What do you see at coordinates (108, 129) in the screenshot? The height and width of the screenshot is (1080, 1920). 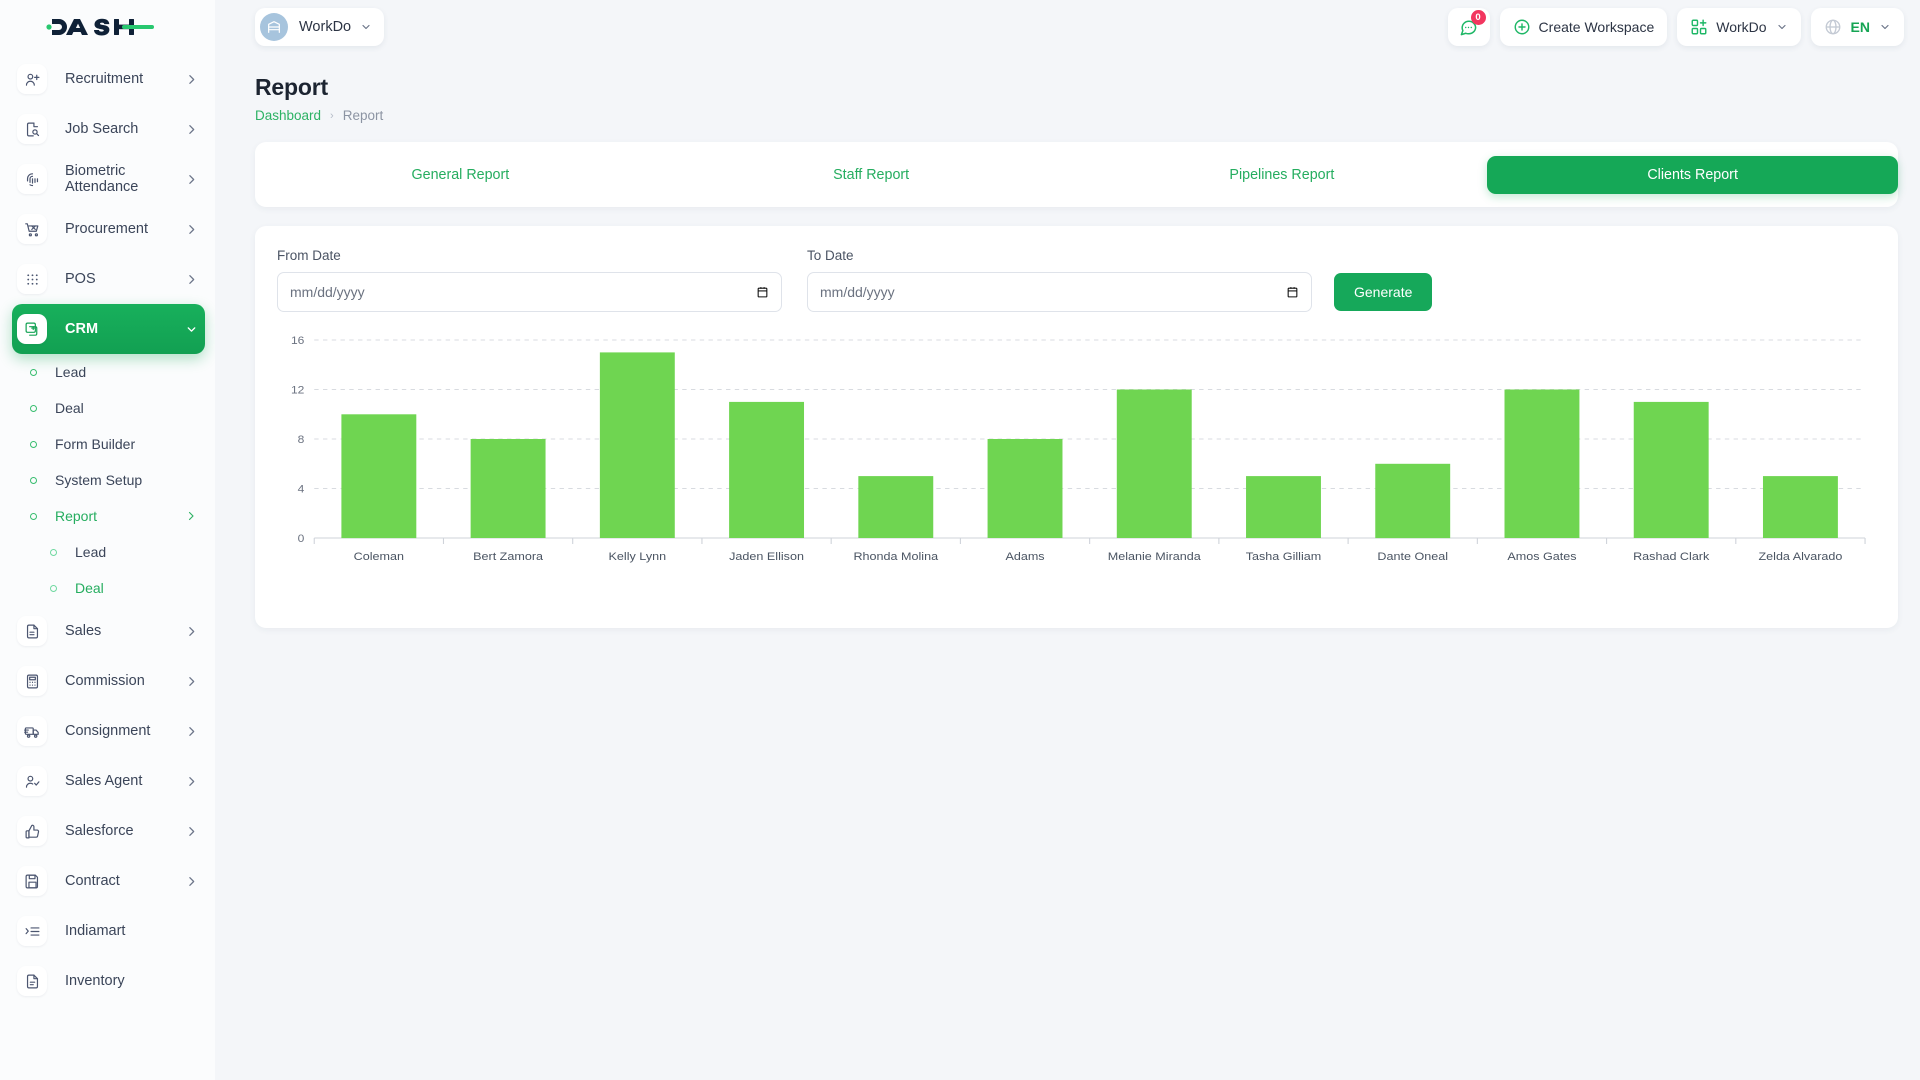 I see `sidebar-item-job-search: Job Search` at bounding box center [108, 129].